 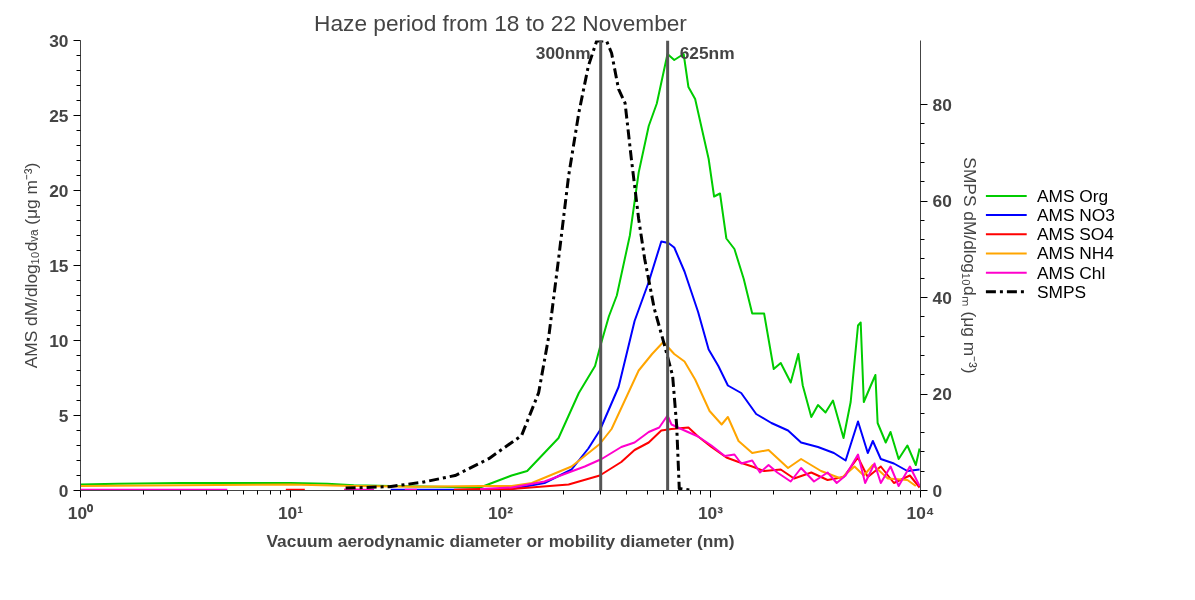 I want to click on y-tick-label: 0, so click(x=63, y=490).